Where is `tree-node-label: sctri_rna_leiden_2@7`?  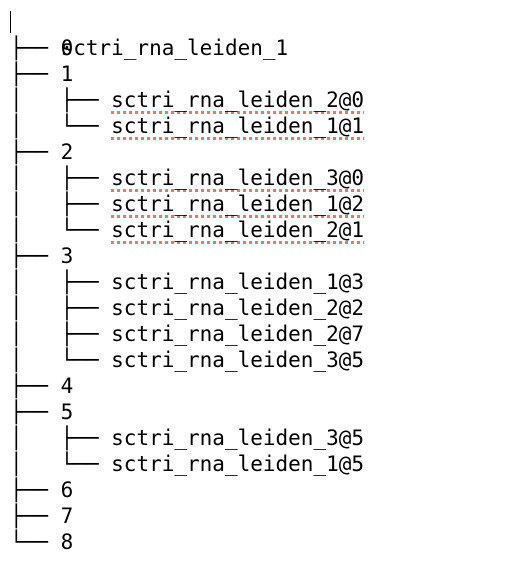 tree-node-label: sctri_rna_leiden_2@7 is located at coordinates (238, 334).